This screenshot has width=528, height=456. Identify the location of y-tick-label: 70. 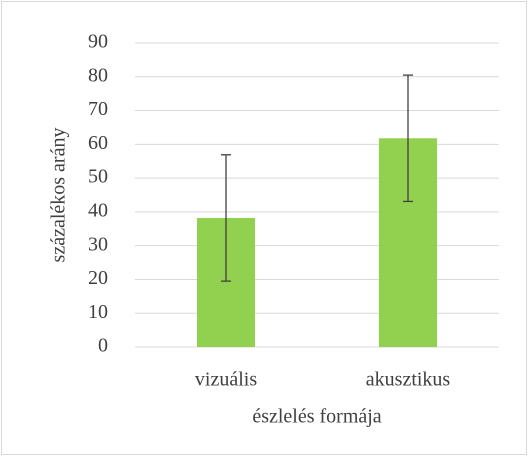
(98, 109).